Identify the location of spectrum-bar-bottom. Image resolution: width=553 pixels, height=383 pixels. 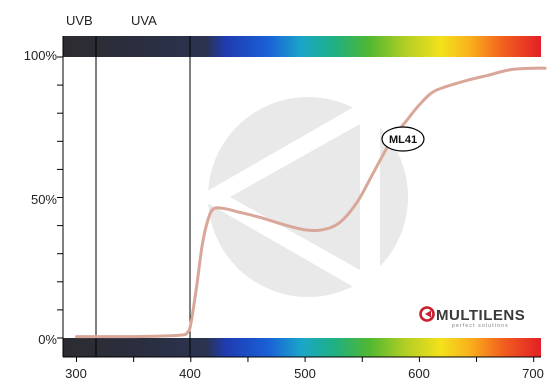
(302, 347).